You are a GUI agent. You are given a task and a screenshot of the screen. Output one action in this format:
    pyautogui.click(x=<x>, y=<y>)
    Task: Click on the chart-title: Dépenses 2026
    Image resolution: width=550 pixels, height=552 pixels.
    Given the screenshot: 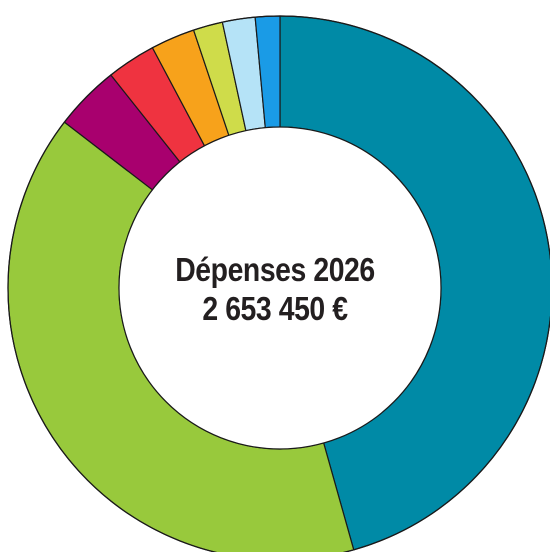 What is the action you would take?
    pyautogui.click(x=275, y=269)
    